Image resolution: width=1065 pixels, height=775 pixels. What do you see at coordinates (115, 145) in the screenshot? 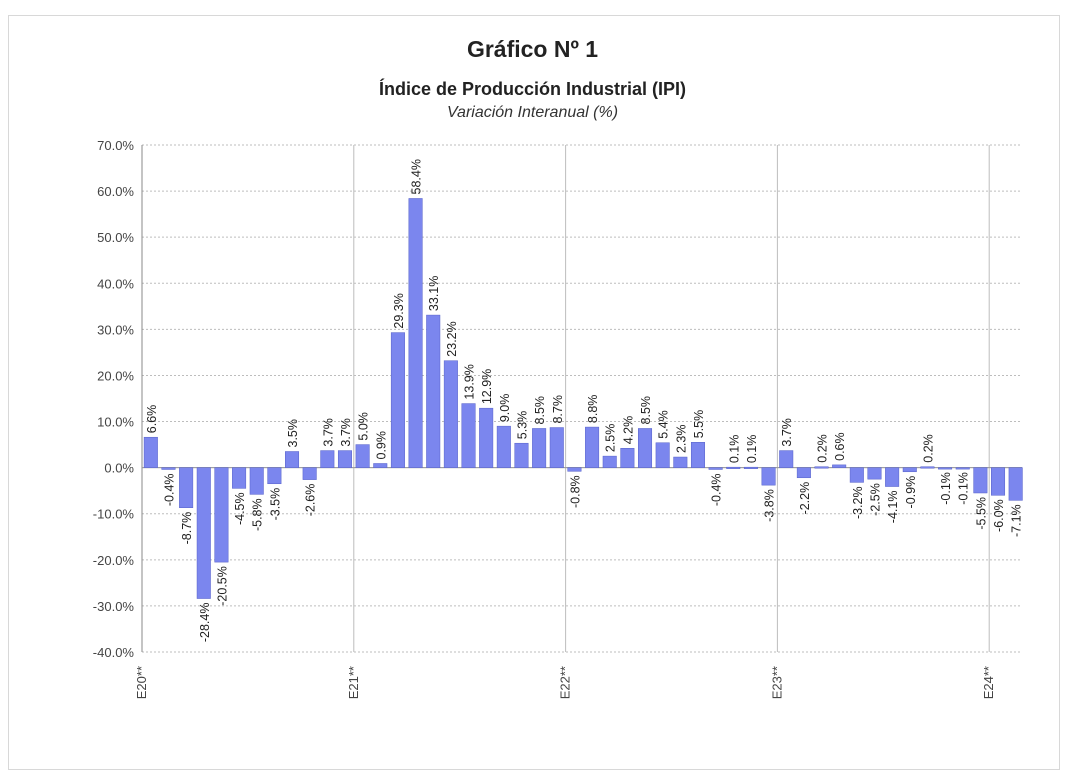
I see `y-tick-label: 70.0%` at bounding box center [115, 145].